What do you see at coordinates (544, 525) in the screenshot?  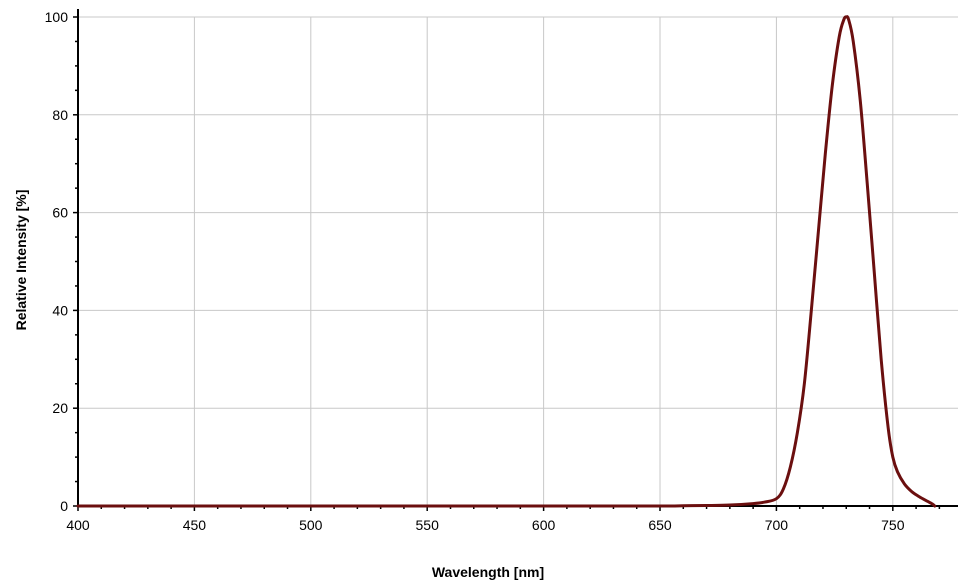 I see `x-tick-label: 600` at bounding box center [544, 525].